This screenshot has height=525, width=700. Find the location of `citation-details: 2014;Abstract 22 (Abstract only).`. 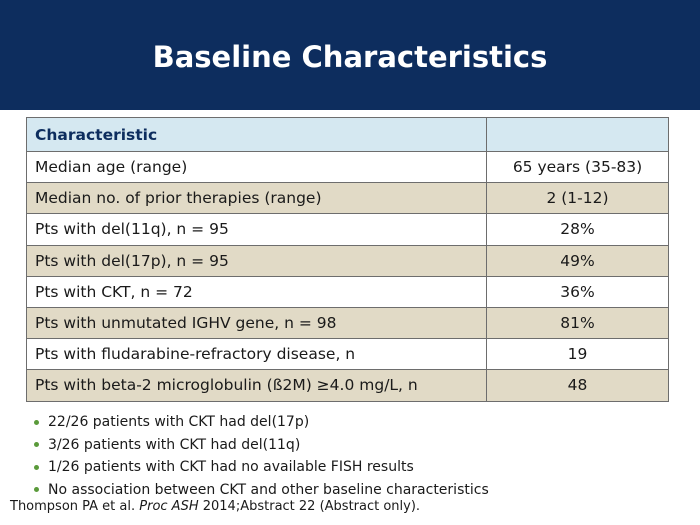

citation-details: 2014;Abstract 22 (Abstract only). is located at coordinates (309, 506).